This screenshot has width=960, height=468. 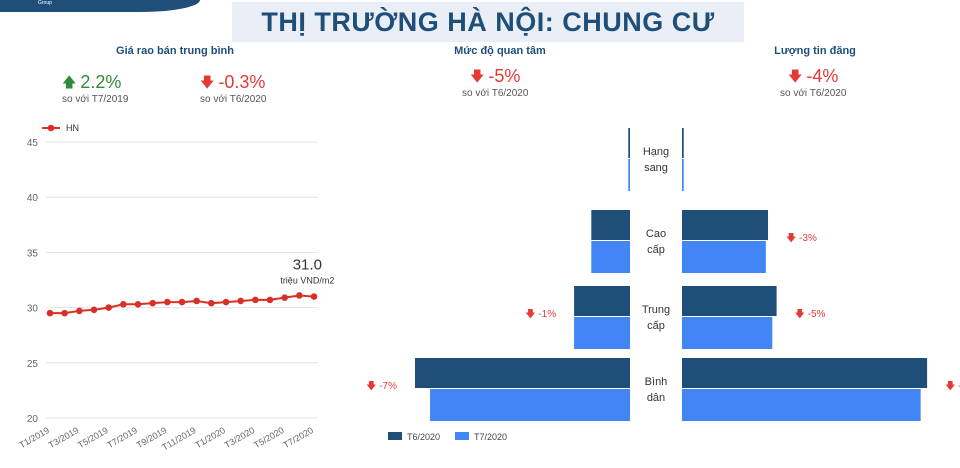 I want to click on category-label: Hạng, so click(x=656, y=152).